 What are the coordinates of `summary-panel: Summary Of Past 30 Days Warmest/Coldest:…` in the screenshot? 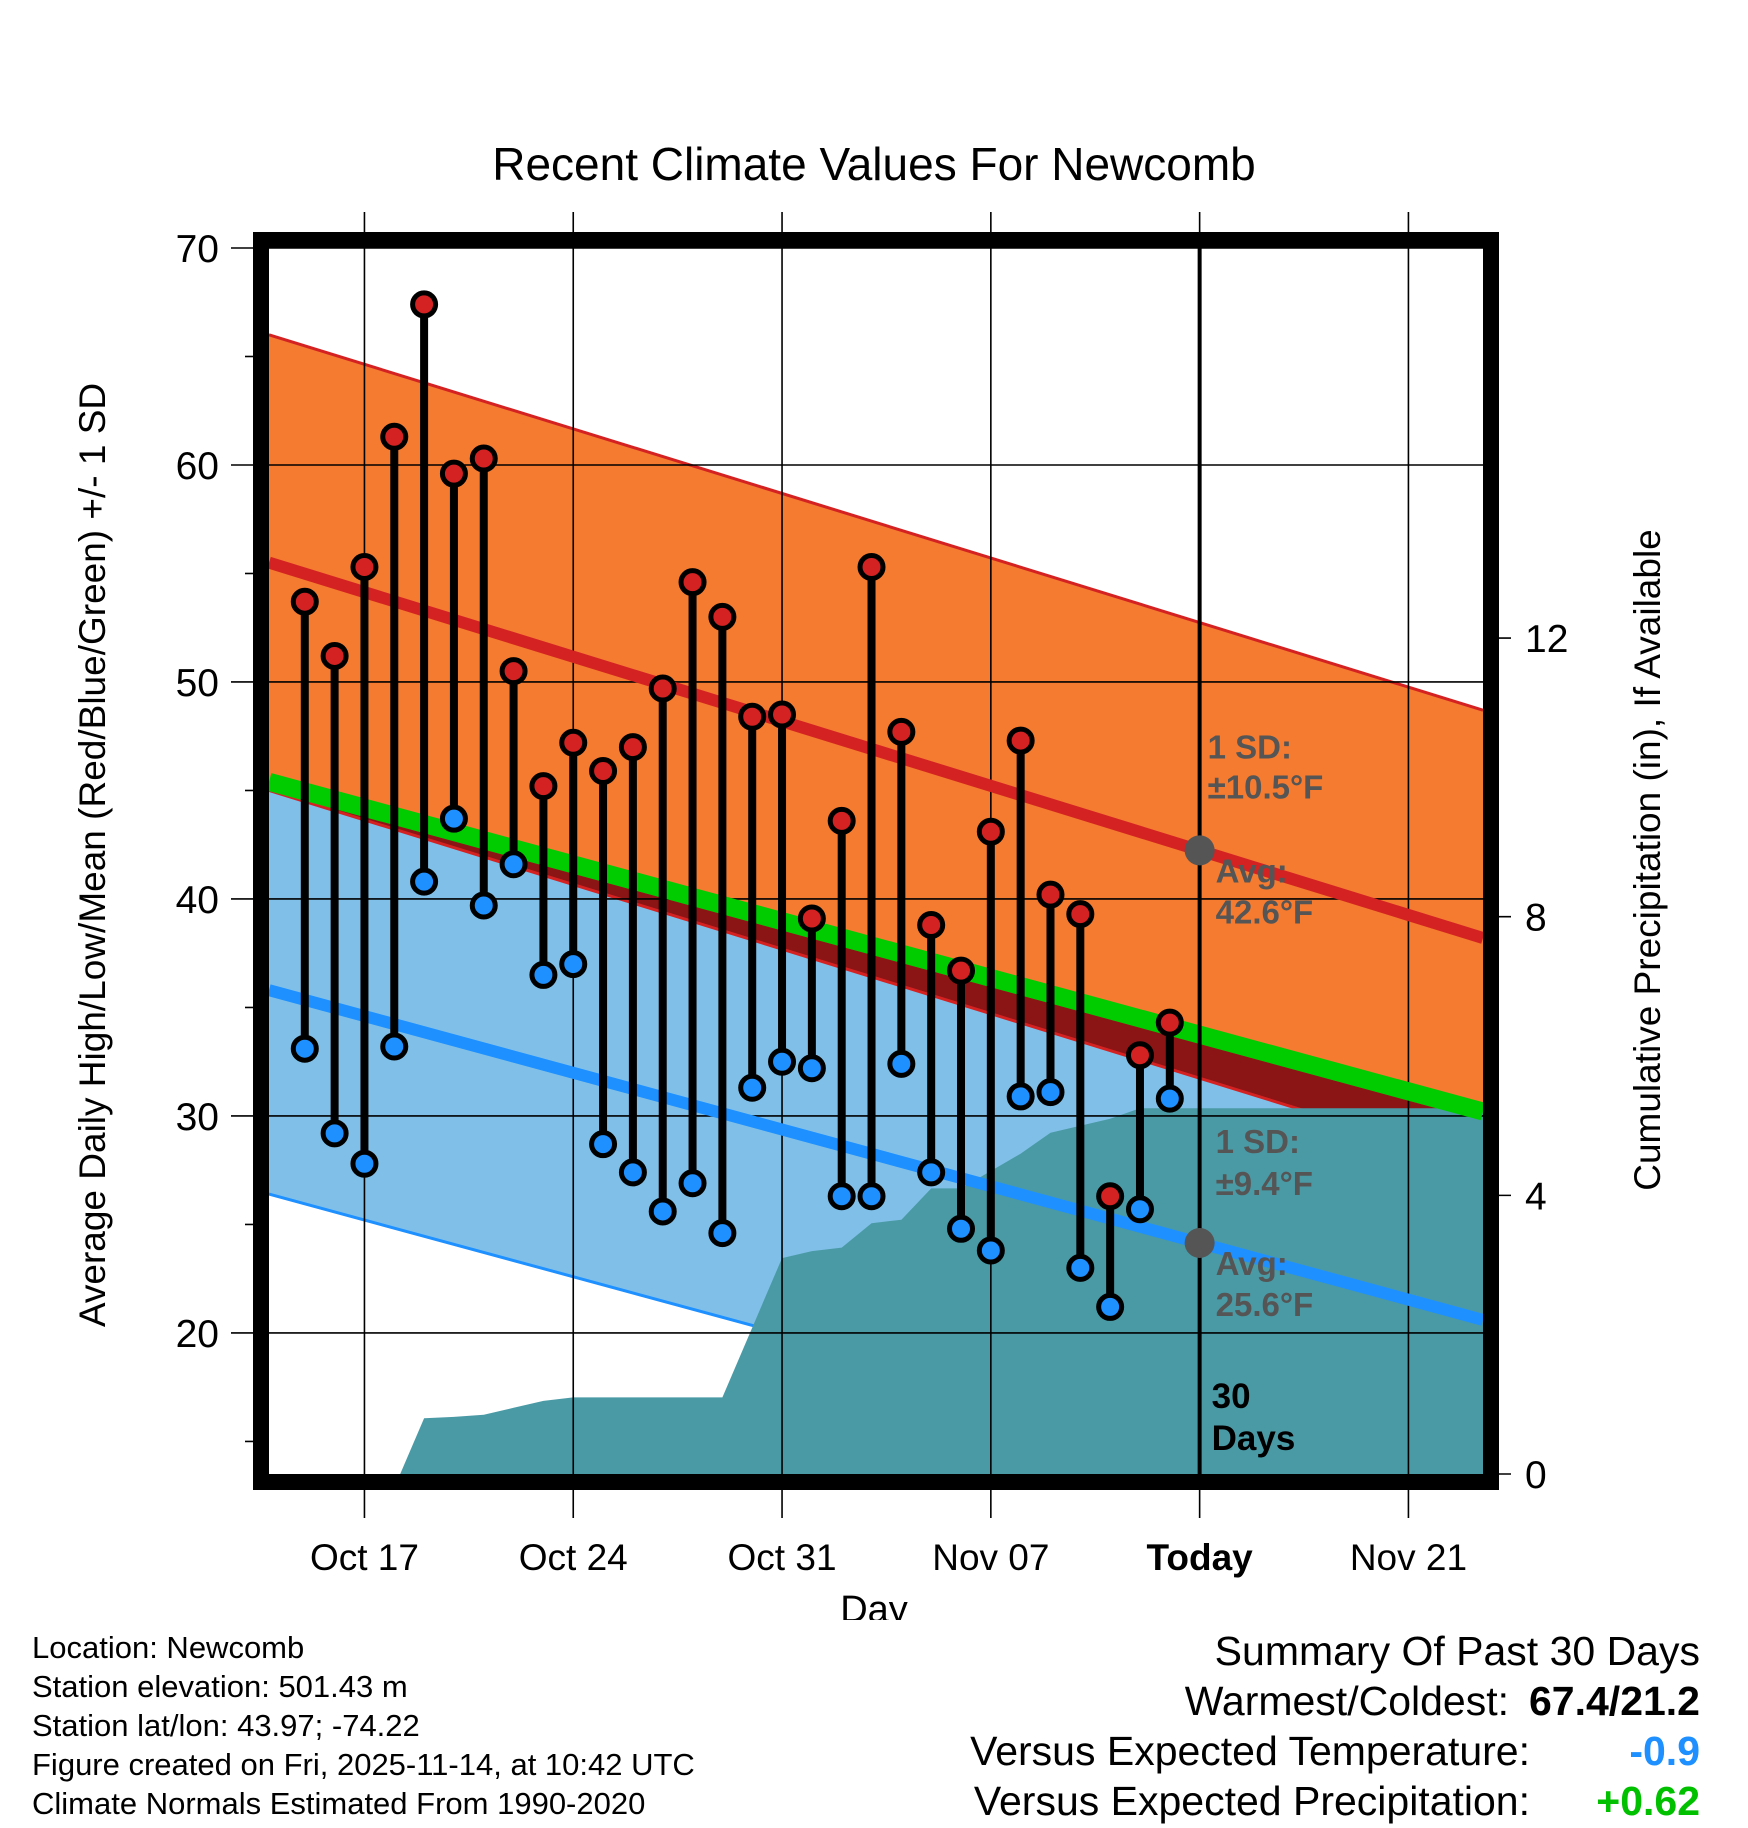 It's located at (1335, 1726).